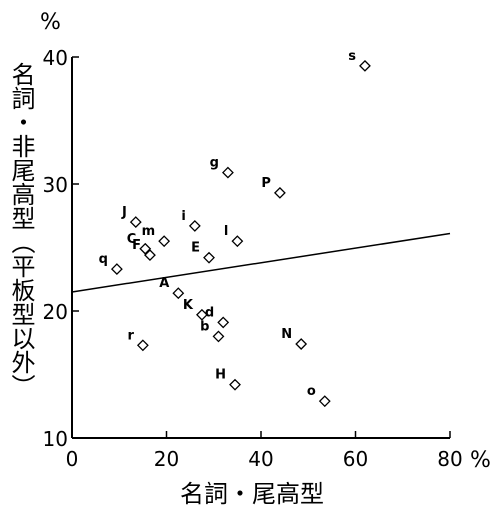  I want to click on point-marker-r, so click(142, 345).